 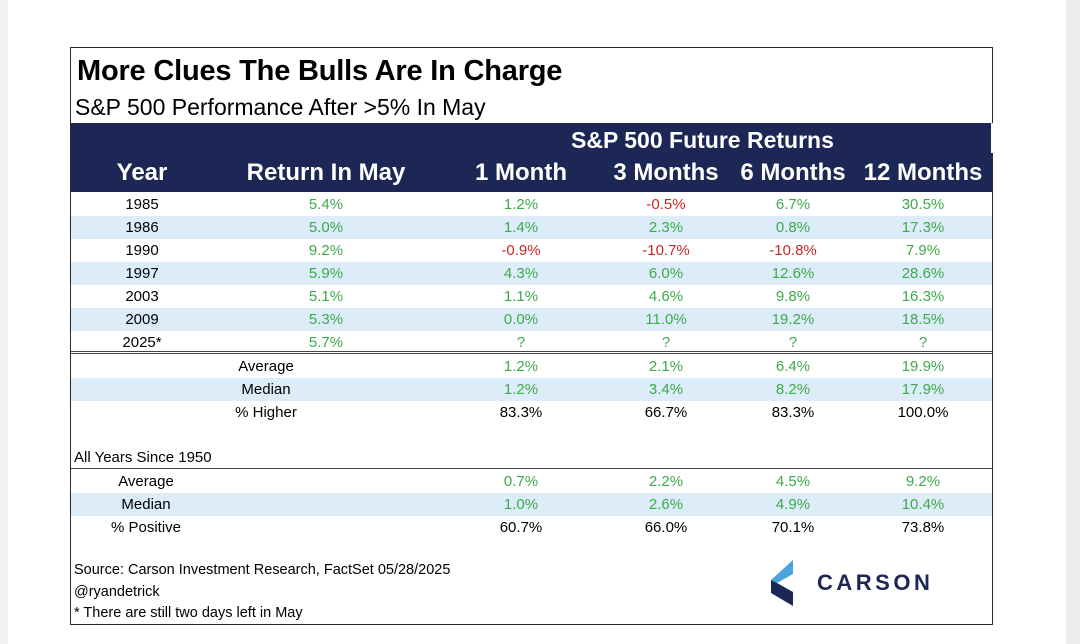 I want to click on m6-return-cell: 19.2%, so click(x=793, y=319).